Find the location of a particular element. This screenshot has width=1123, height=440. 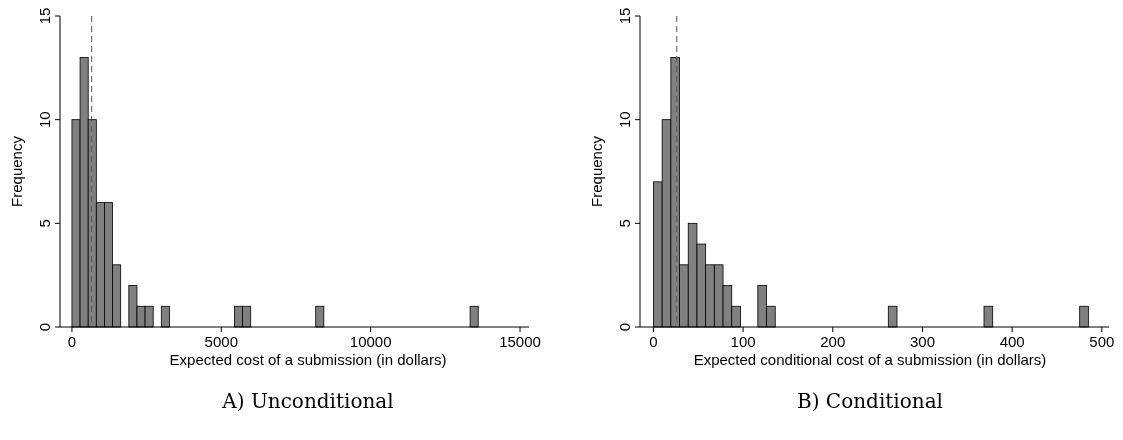

x-tick-label: 200 is located at coordinates (833, 341).